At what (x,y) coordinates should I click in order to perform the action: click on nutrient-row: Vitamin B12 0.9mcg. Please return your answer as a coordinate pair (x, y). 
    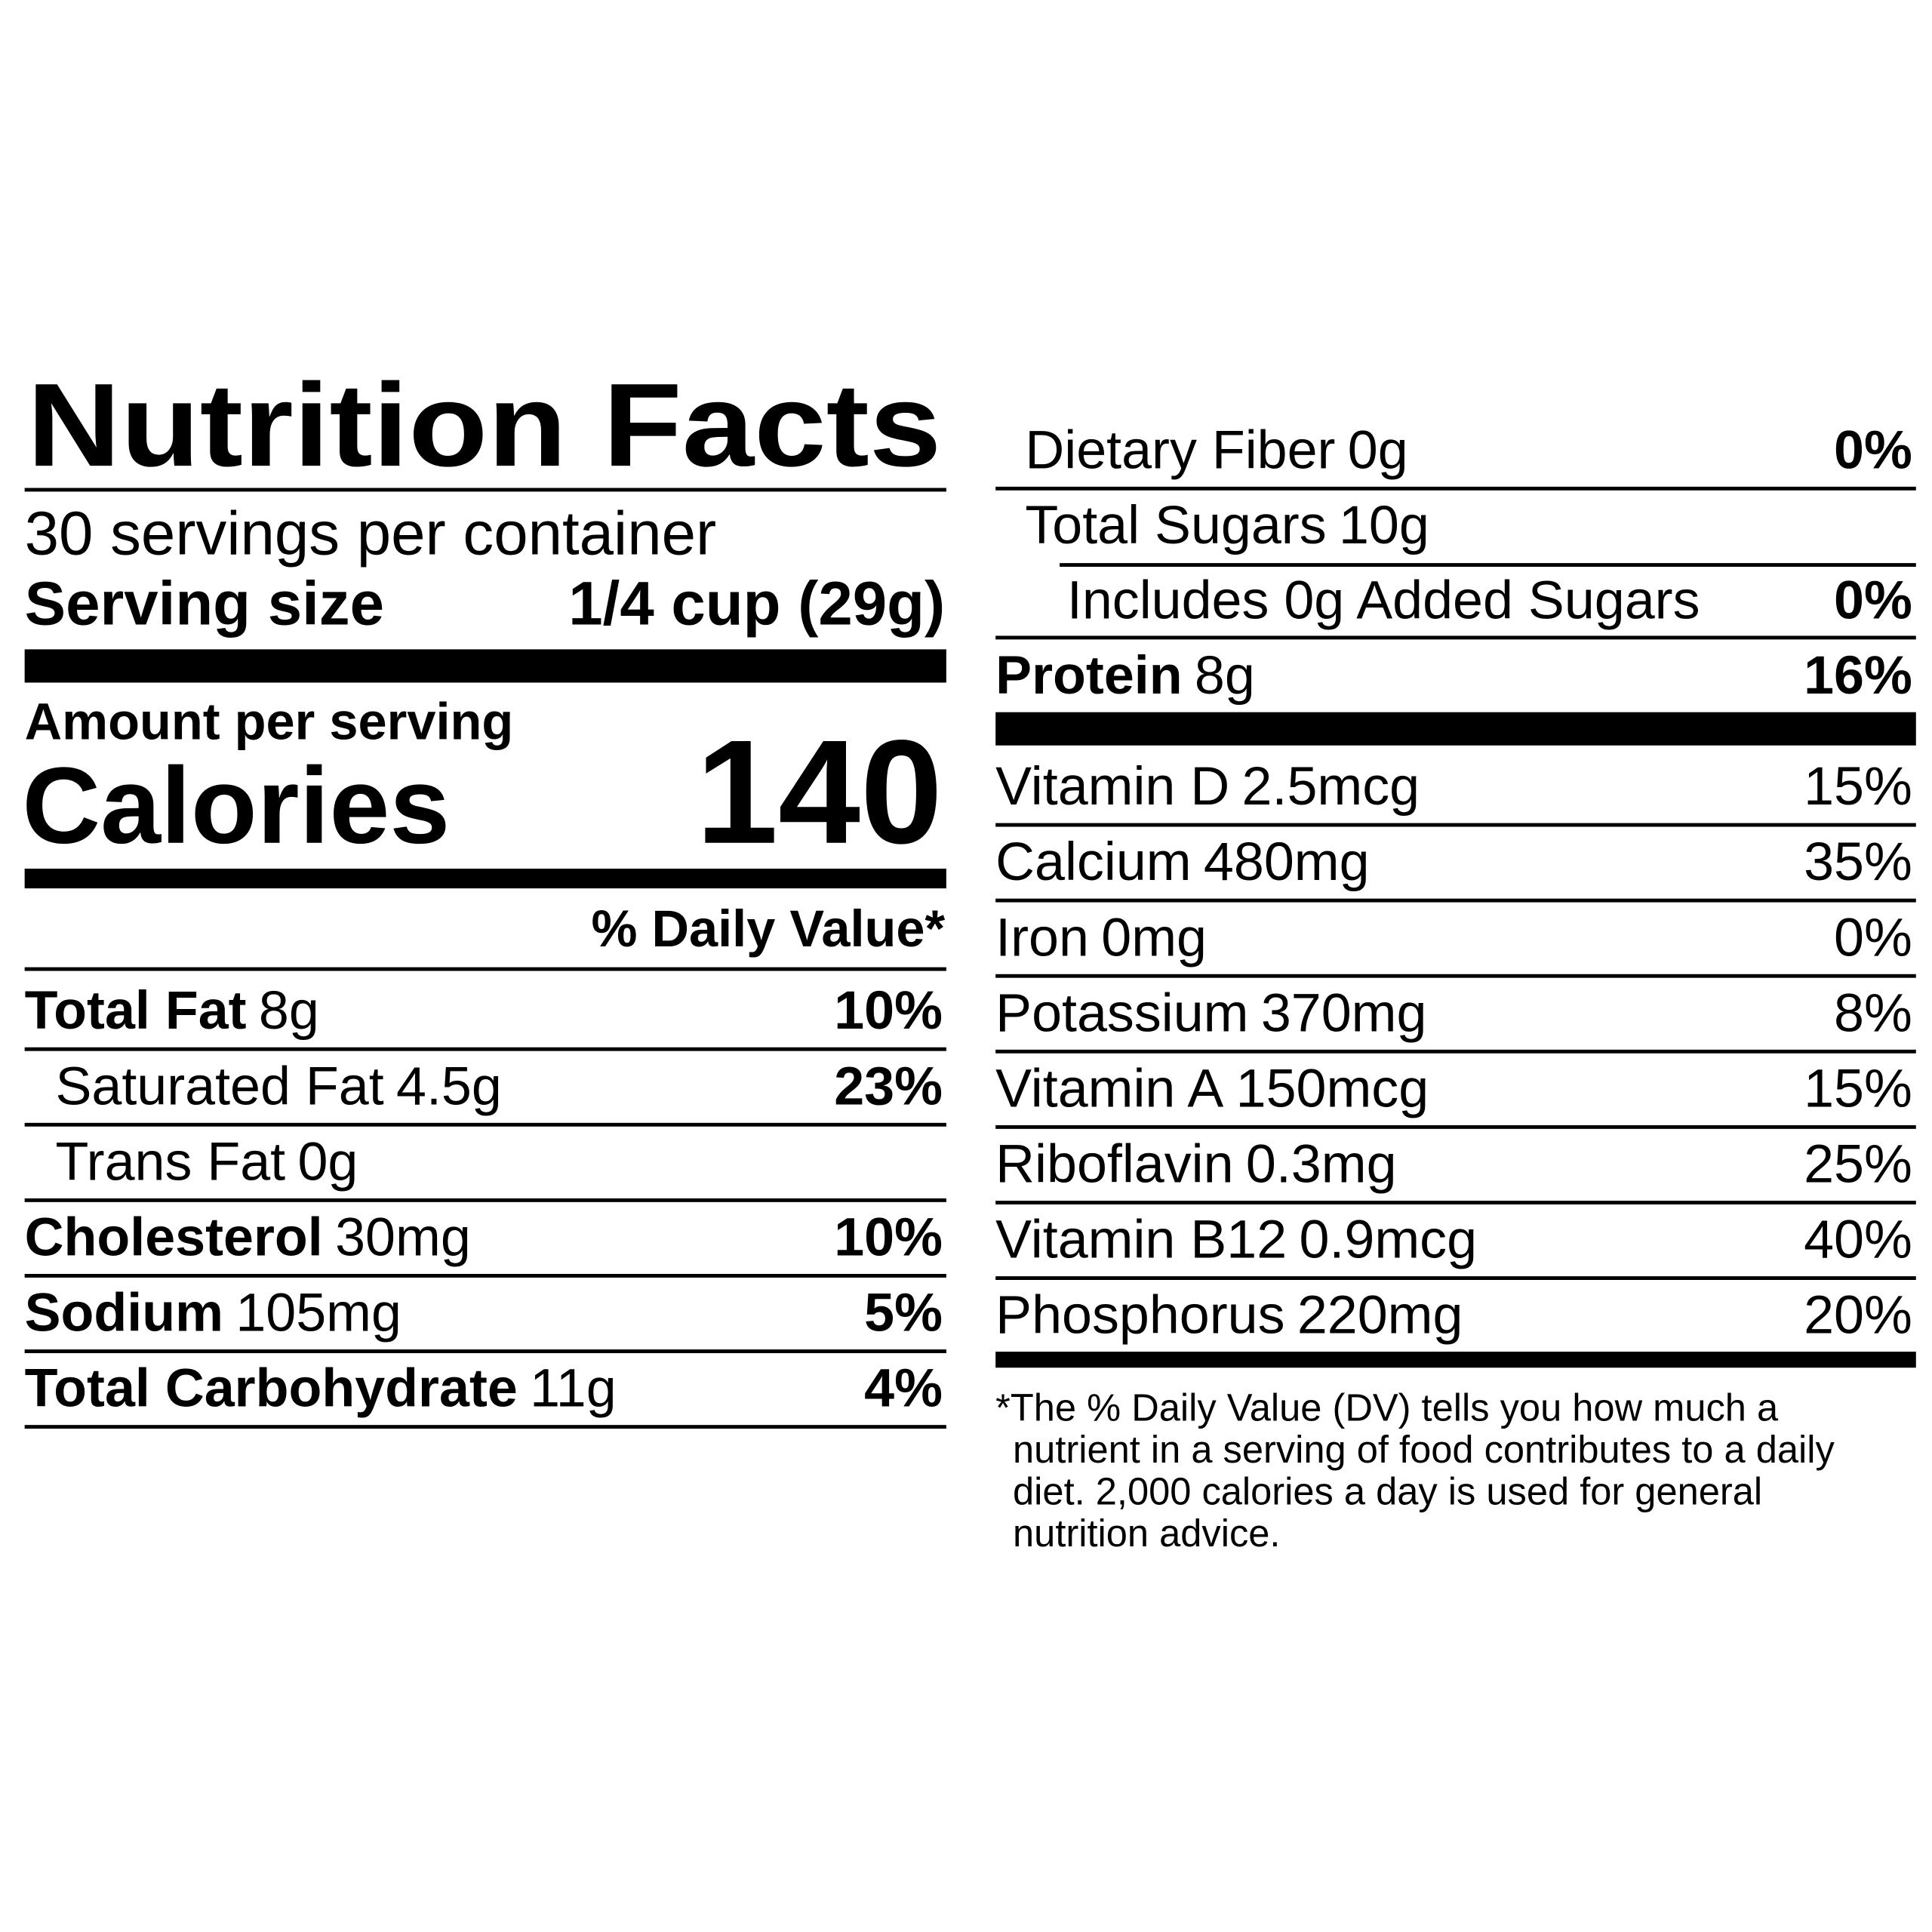
    Looking at the image, I should click on (1236, 1240).